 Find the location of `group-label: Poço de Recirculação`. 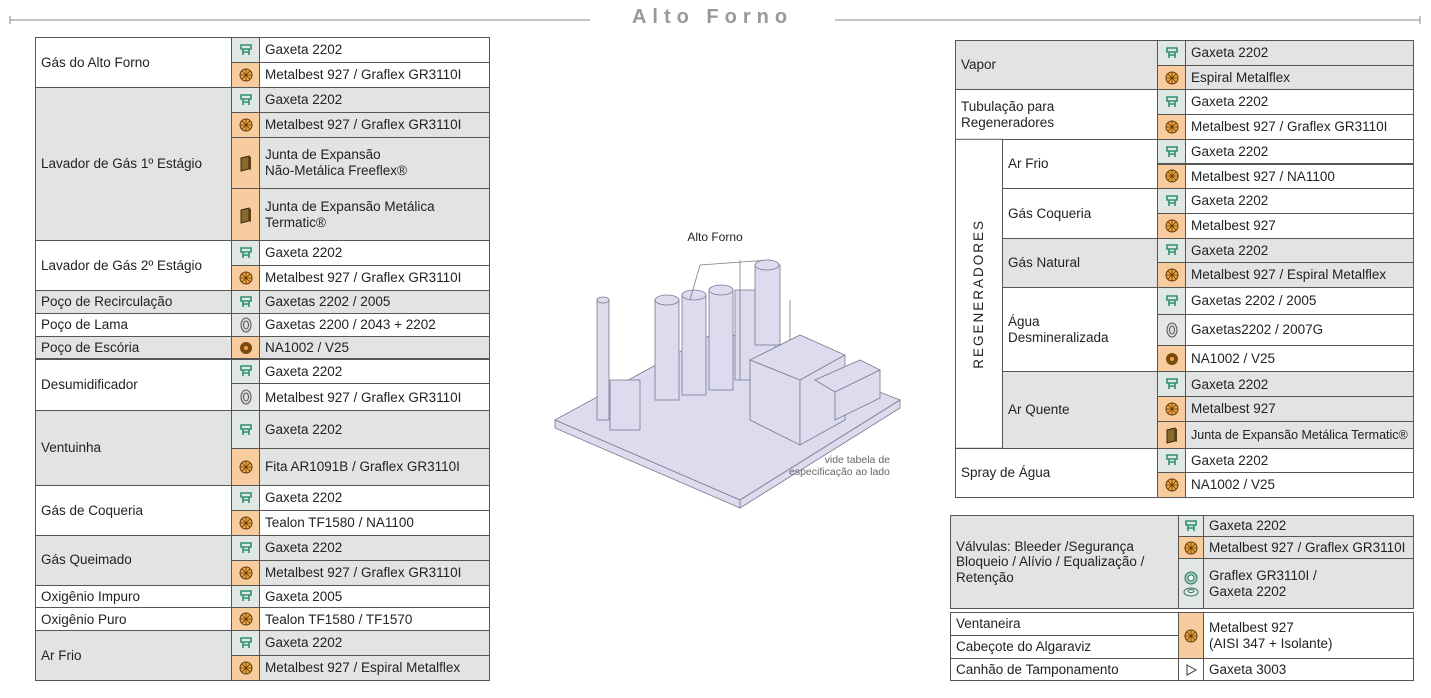

group-label: Poço de Recirculação is located at coordinates (133, 302).